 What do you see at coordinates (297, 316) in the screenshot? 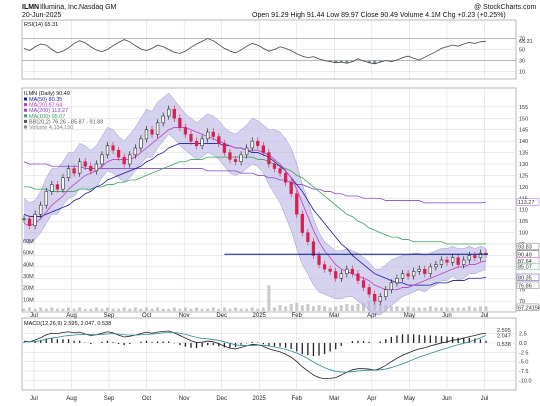
I see `x-tick-label-price: Feb` at bounding box center [297, 316].